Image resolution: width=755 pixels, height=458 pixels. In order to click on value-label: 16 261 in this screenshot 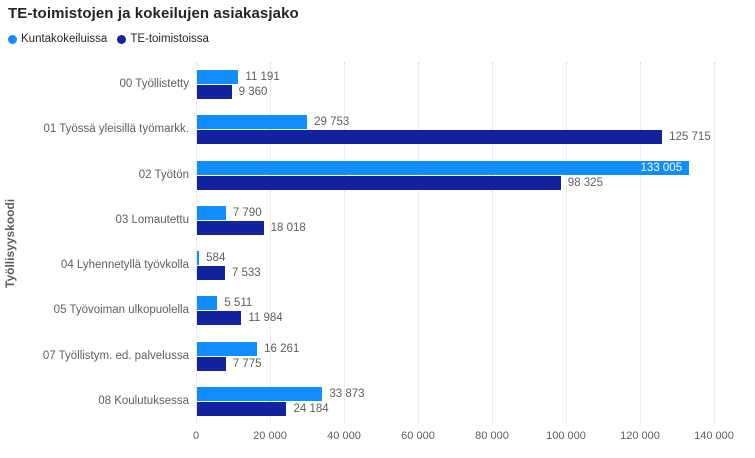, I will do `click(282, 348)`.